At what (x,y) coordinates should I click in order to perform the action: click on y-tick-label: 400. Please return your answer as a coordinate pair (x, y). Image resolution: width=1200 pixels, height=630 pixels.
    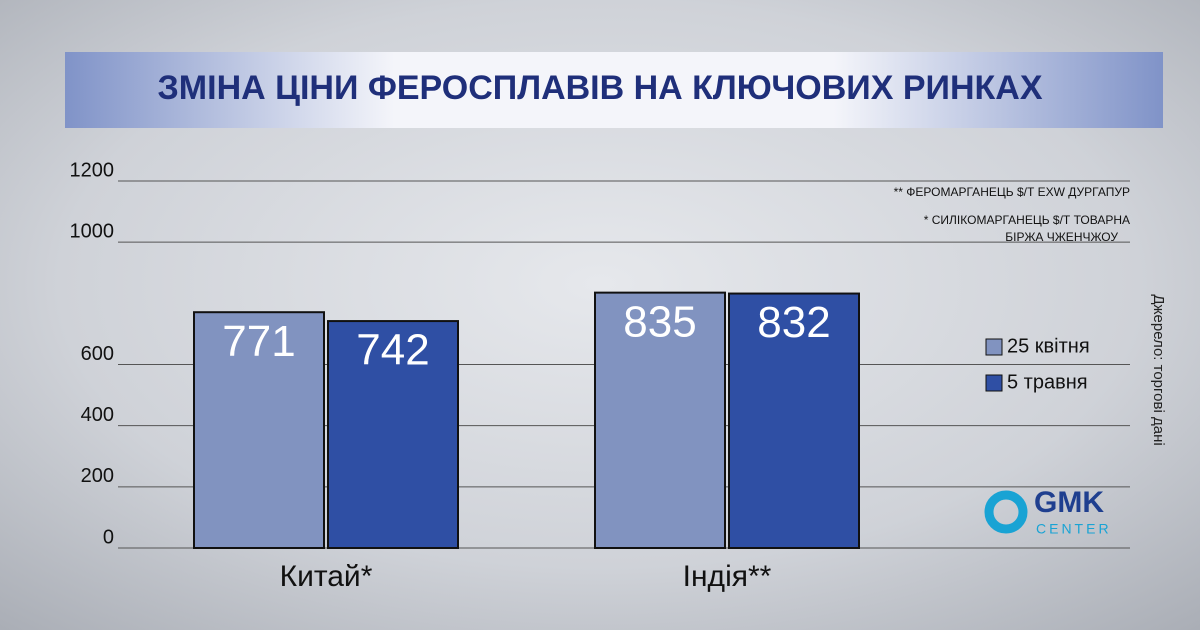
    Looking at the image, I should click on (97, 415).